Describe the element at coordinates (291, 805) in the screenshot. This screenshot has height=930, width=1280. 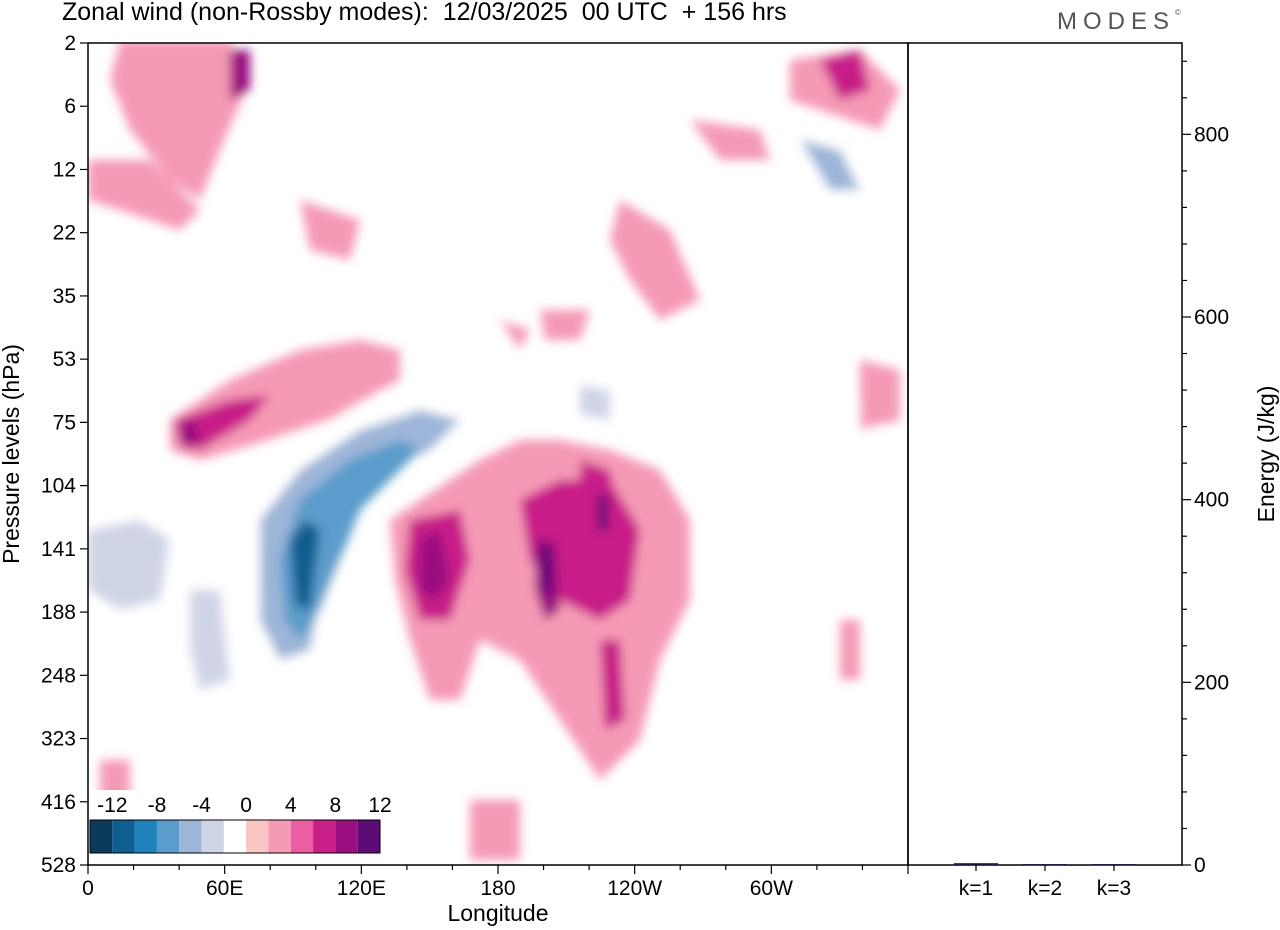
I see `colorbar-tick-label: 4` at that location.